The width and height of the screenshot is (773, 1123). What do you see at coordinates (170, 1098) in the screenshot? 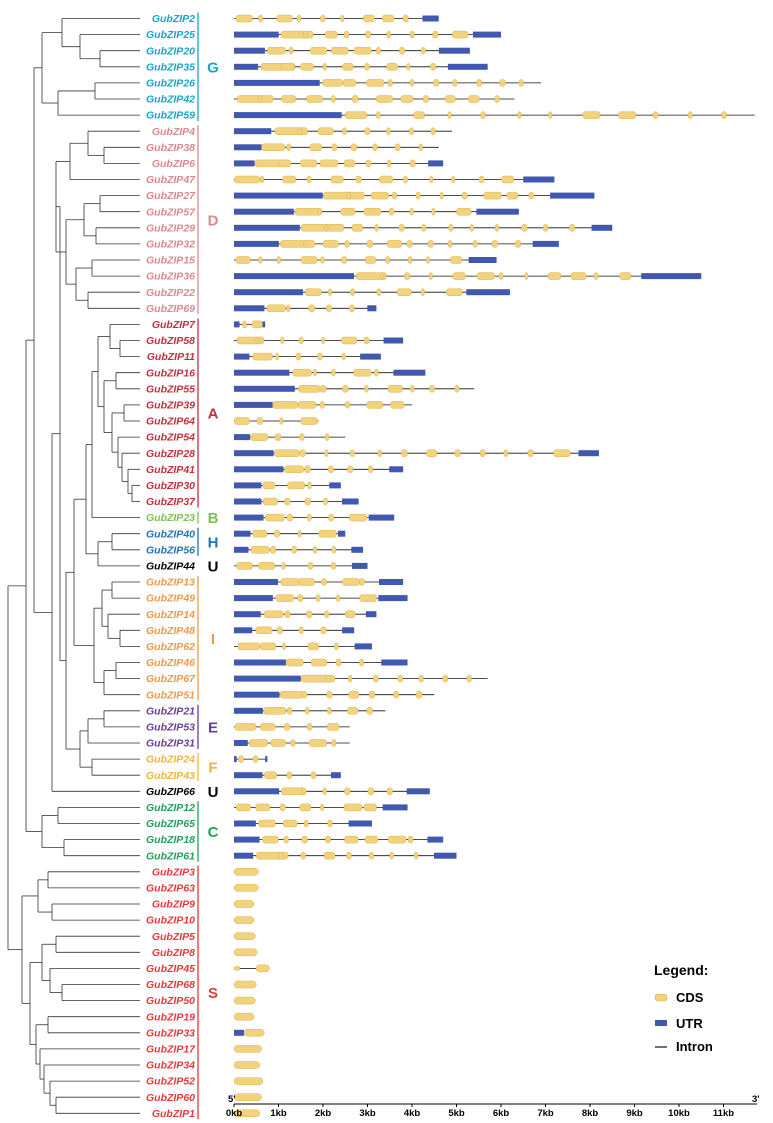
I see `gene-name: GubZIP60` at bounding box center [170, 1098].